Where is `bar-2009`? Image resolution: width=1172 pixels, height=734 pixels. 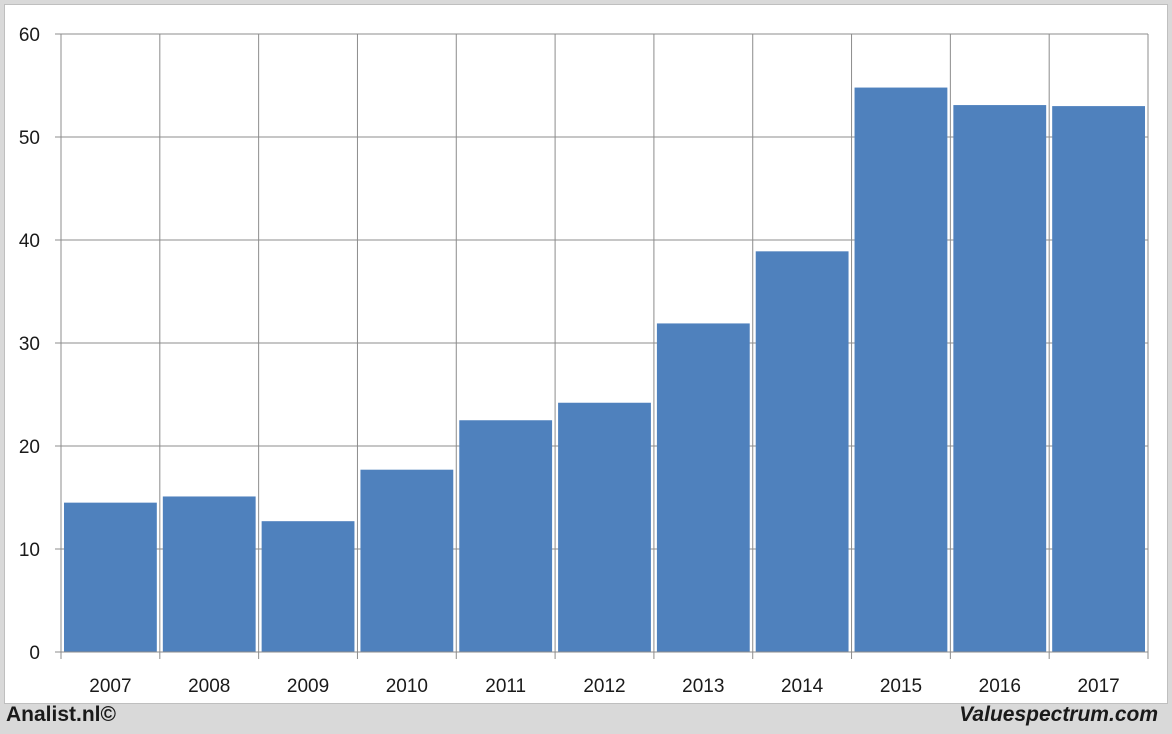
bar-2009 is located at coordinates (308, 586).